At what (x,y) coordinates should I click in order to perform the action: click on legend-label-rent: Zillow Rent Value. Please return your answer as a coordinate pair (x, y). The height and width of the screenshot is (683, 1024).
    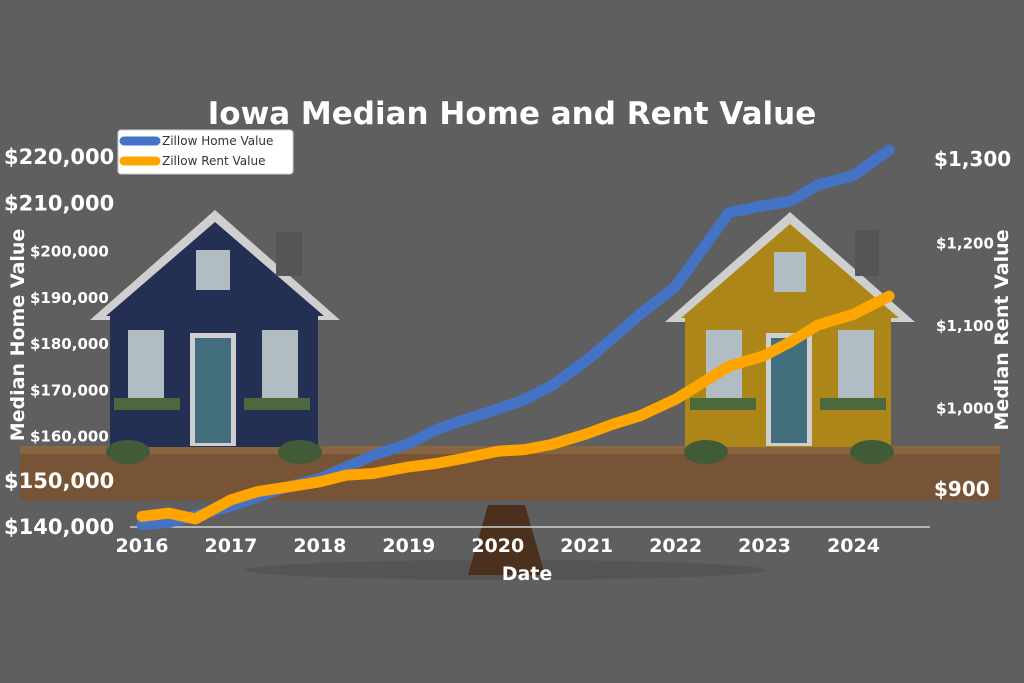
    Looking at the image, I should click on (213, 161).